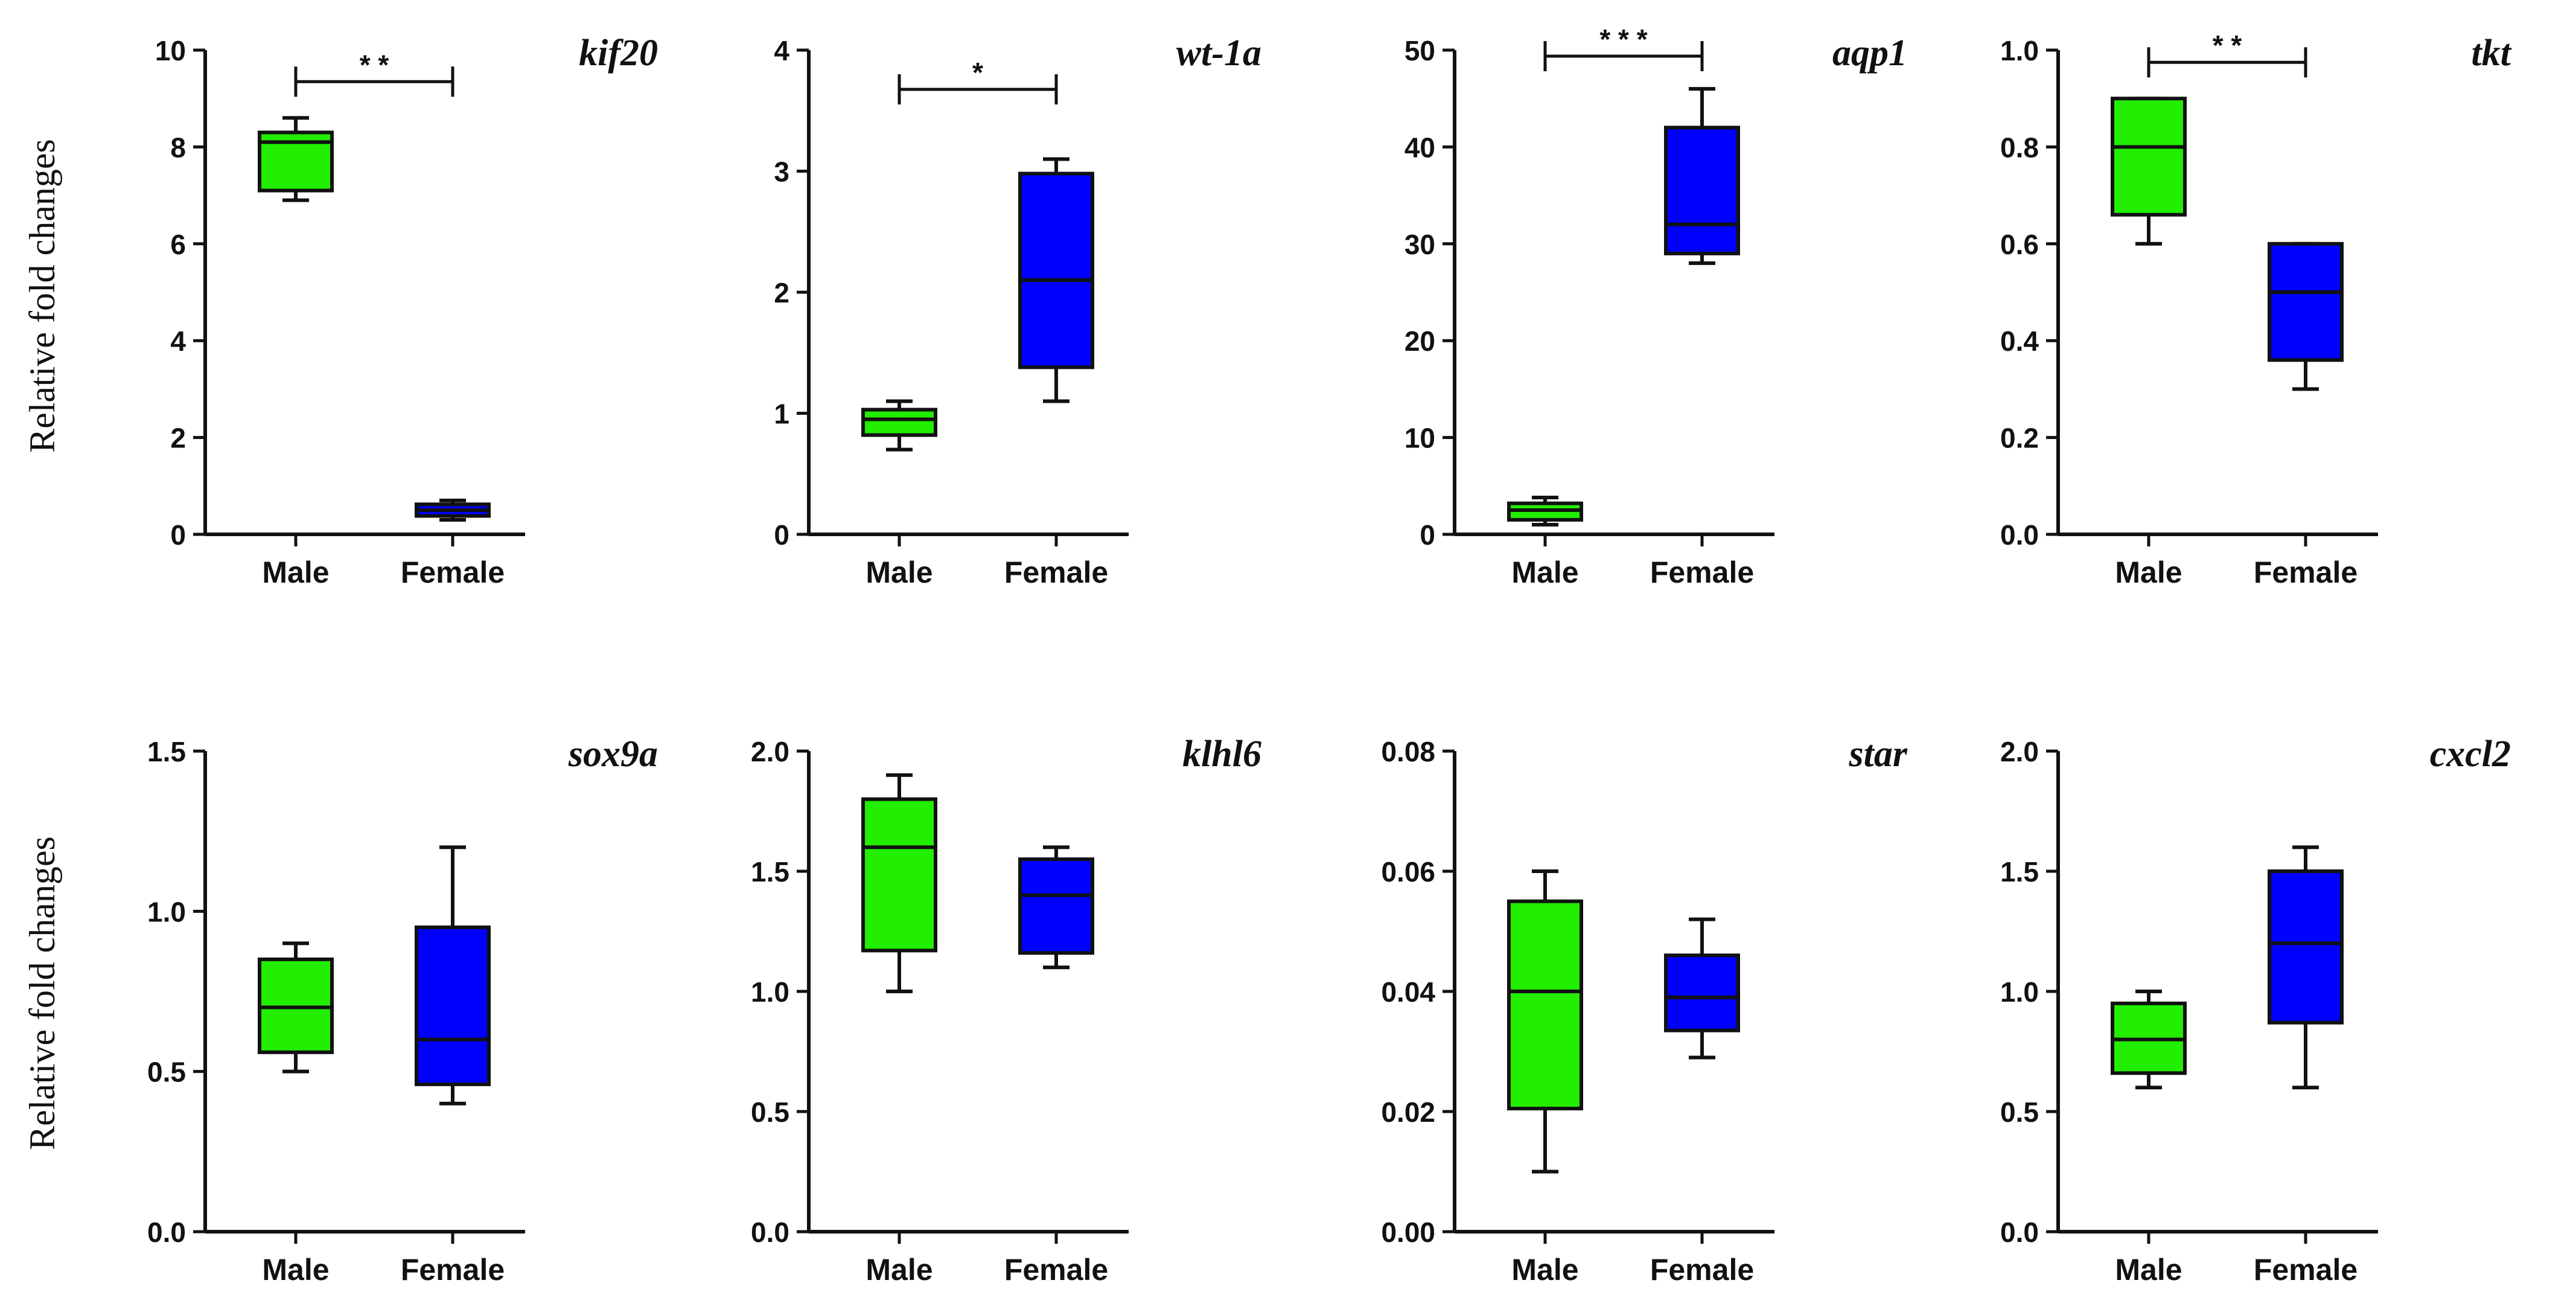 This screenshot has width=2576, height=1312. What do you see at coordinates (2019, 147) in the screenshot?
I see `y-tick-label: 0.8` at bounding box center [2019, 147].